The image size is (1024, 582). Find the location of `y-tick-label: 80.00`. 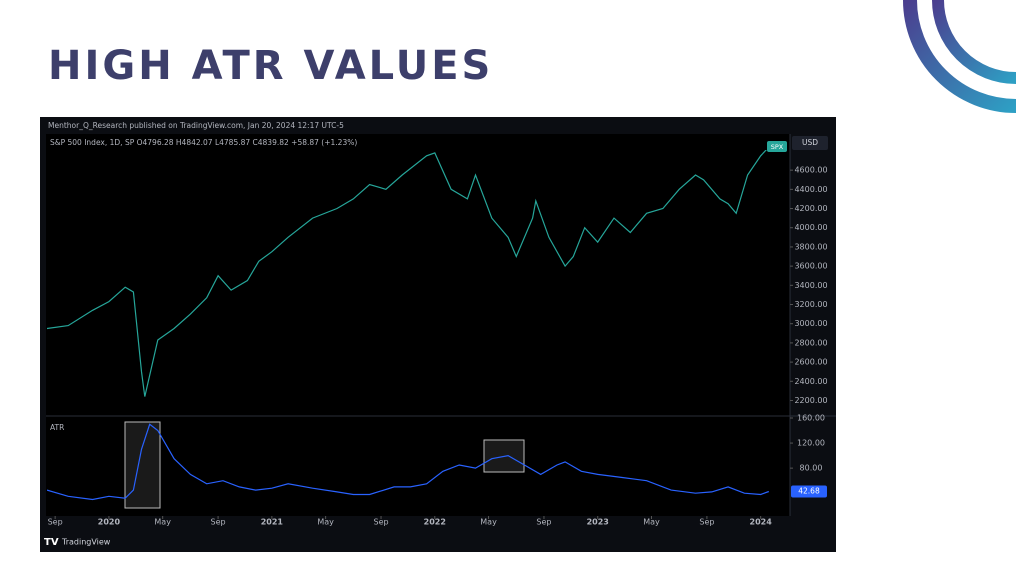

y-tick-label: 80.00 is located at coordinates (811, 468).